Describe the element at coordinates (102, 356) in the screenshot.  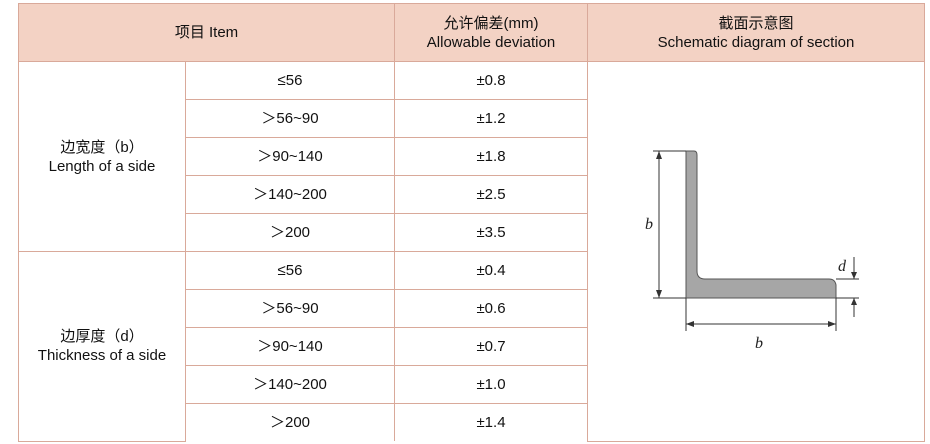
I see `group-label-en: Thickness of a side` at that location.